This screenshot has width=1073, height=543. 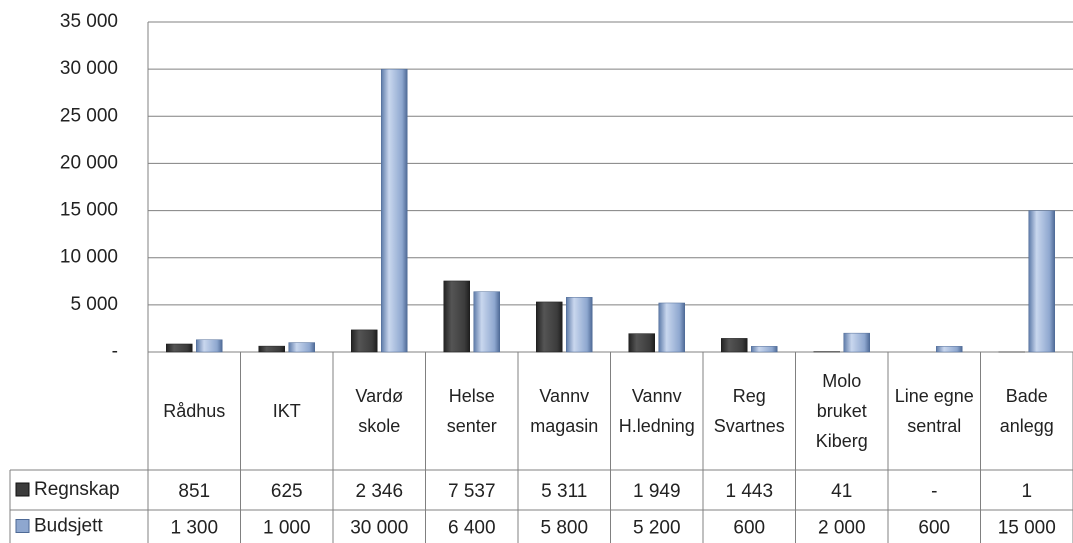 I want to click on data-table-value: 30 000, so click(x=379, y=528).